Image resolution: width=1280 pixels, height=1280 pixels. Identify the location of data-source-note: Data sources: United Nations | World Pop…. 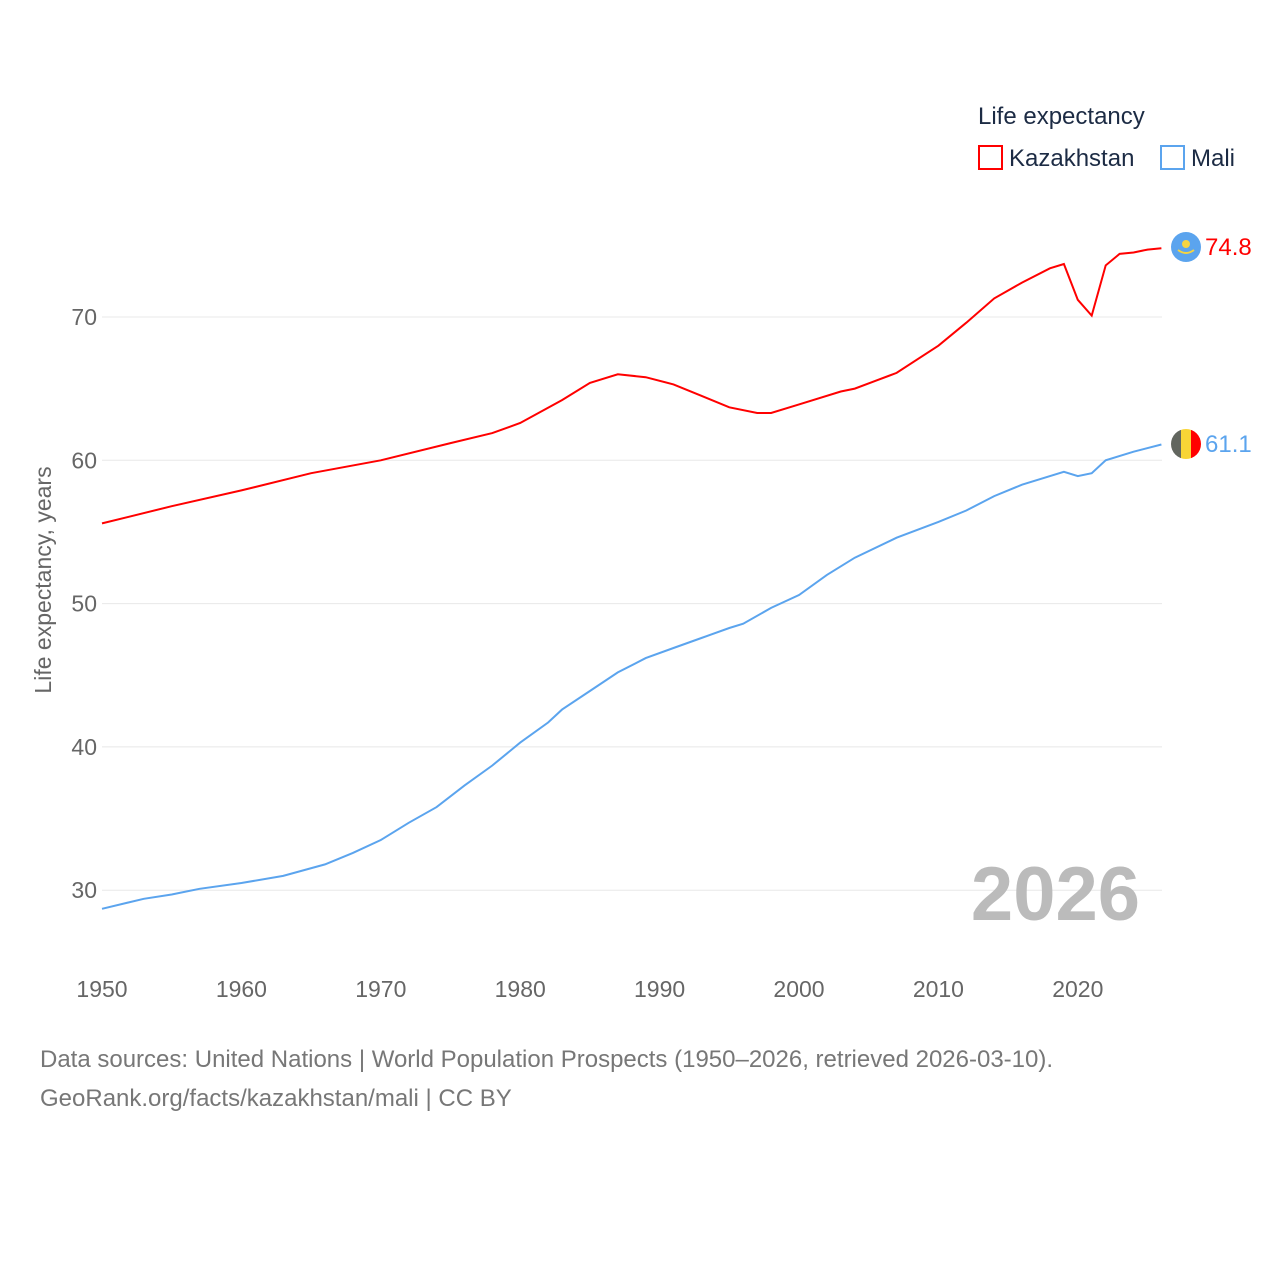
(547, 1059).